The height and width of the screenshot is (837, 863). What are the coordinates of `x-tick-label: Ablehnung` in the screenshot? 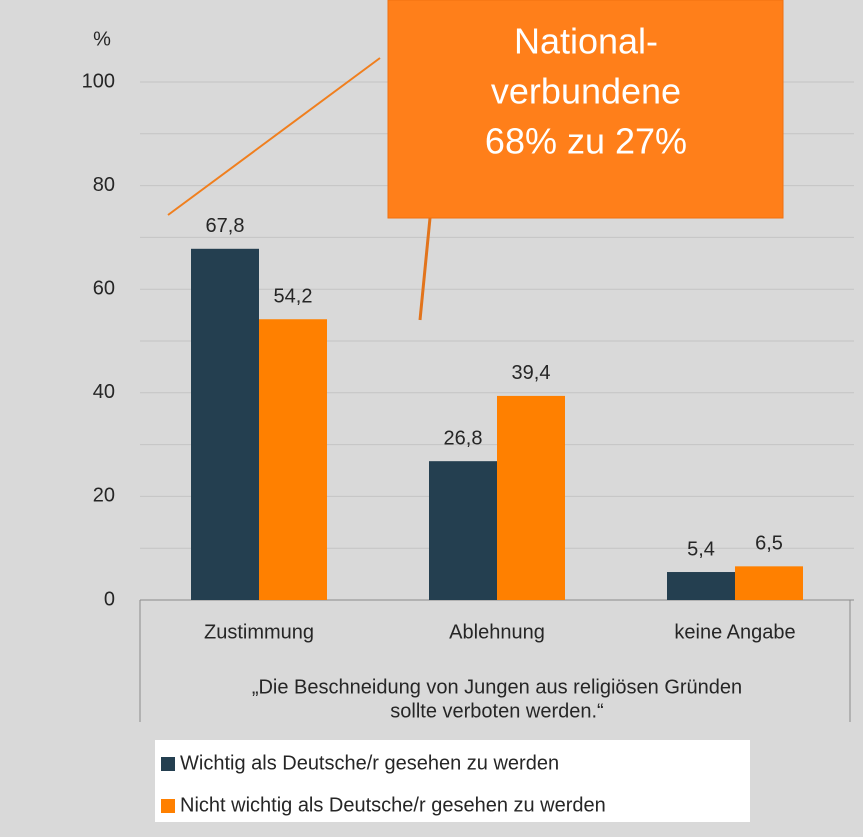 It's located at (497, 632).